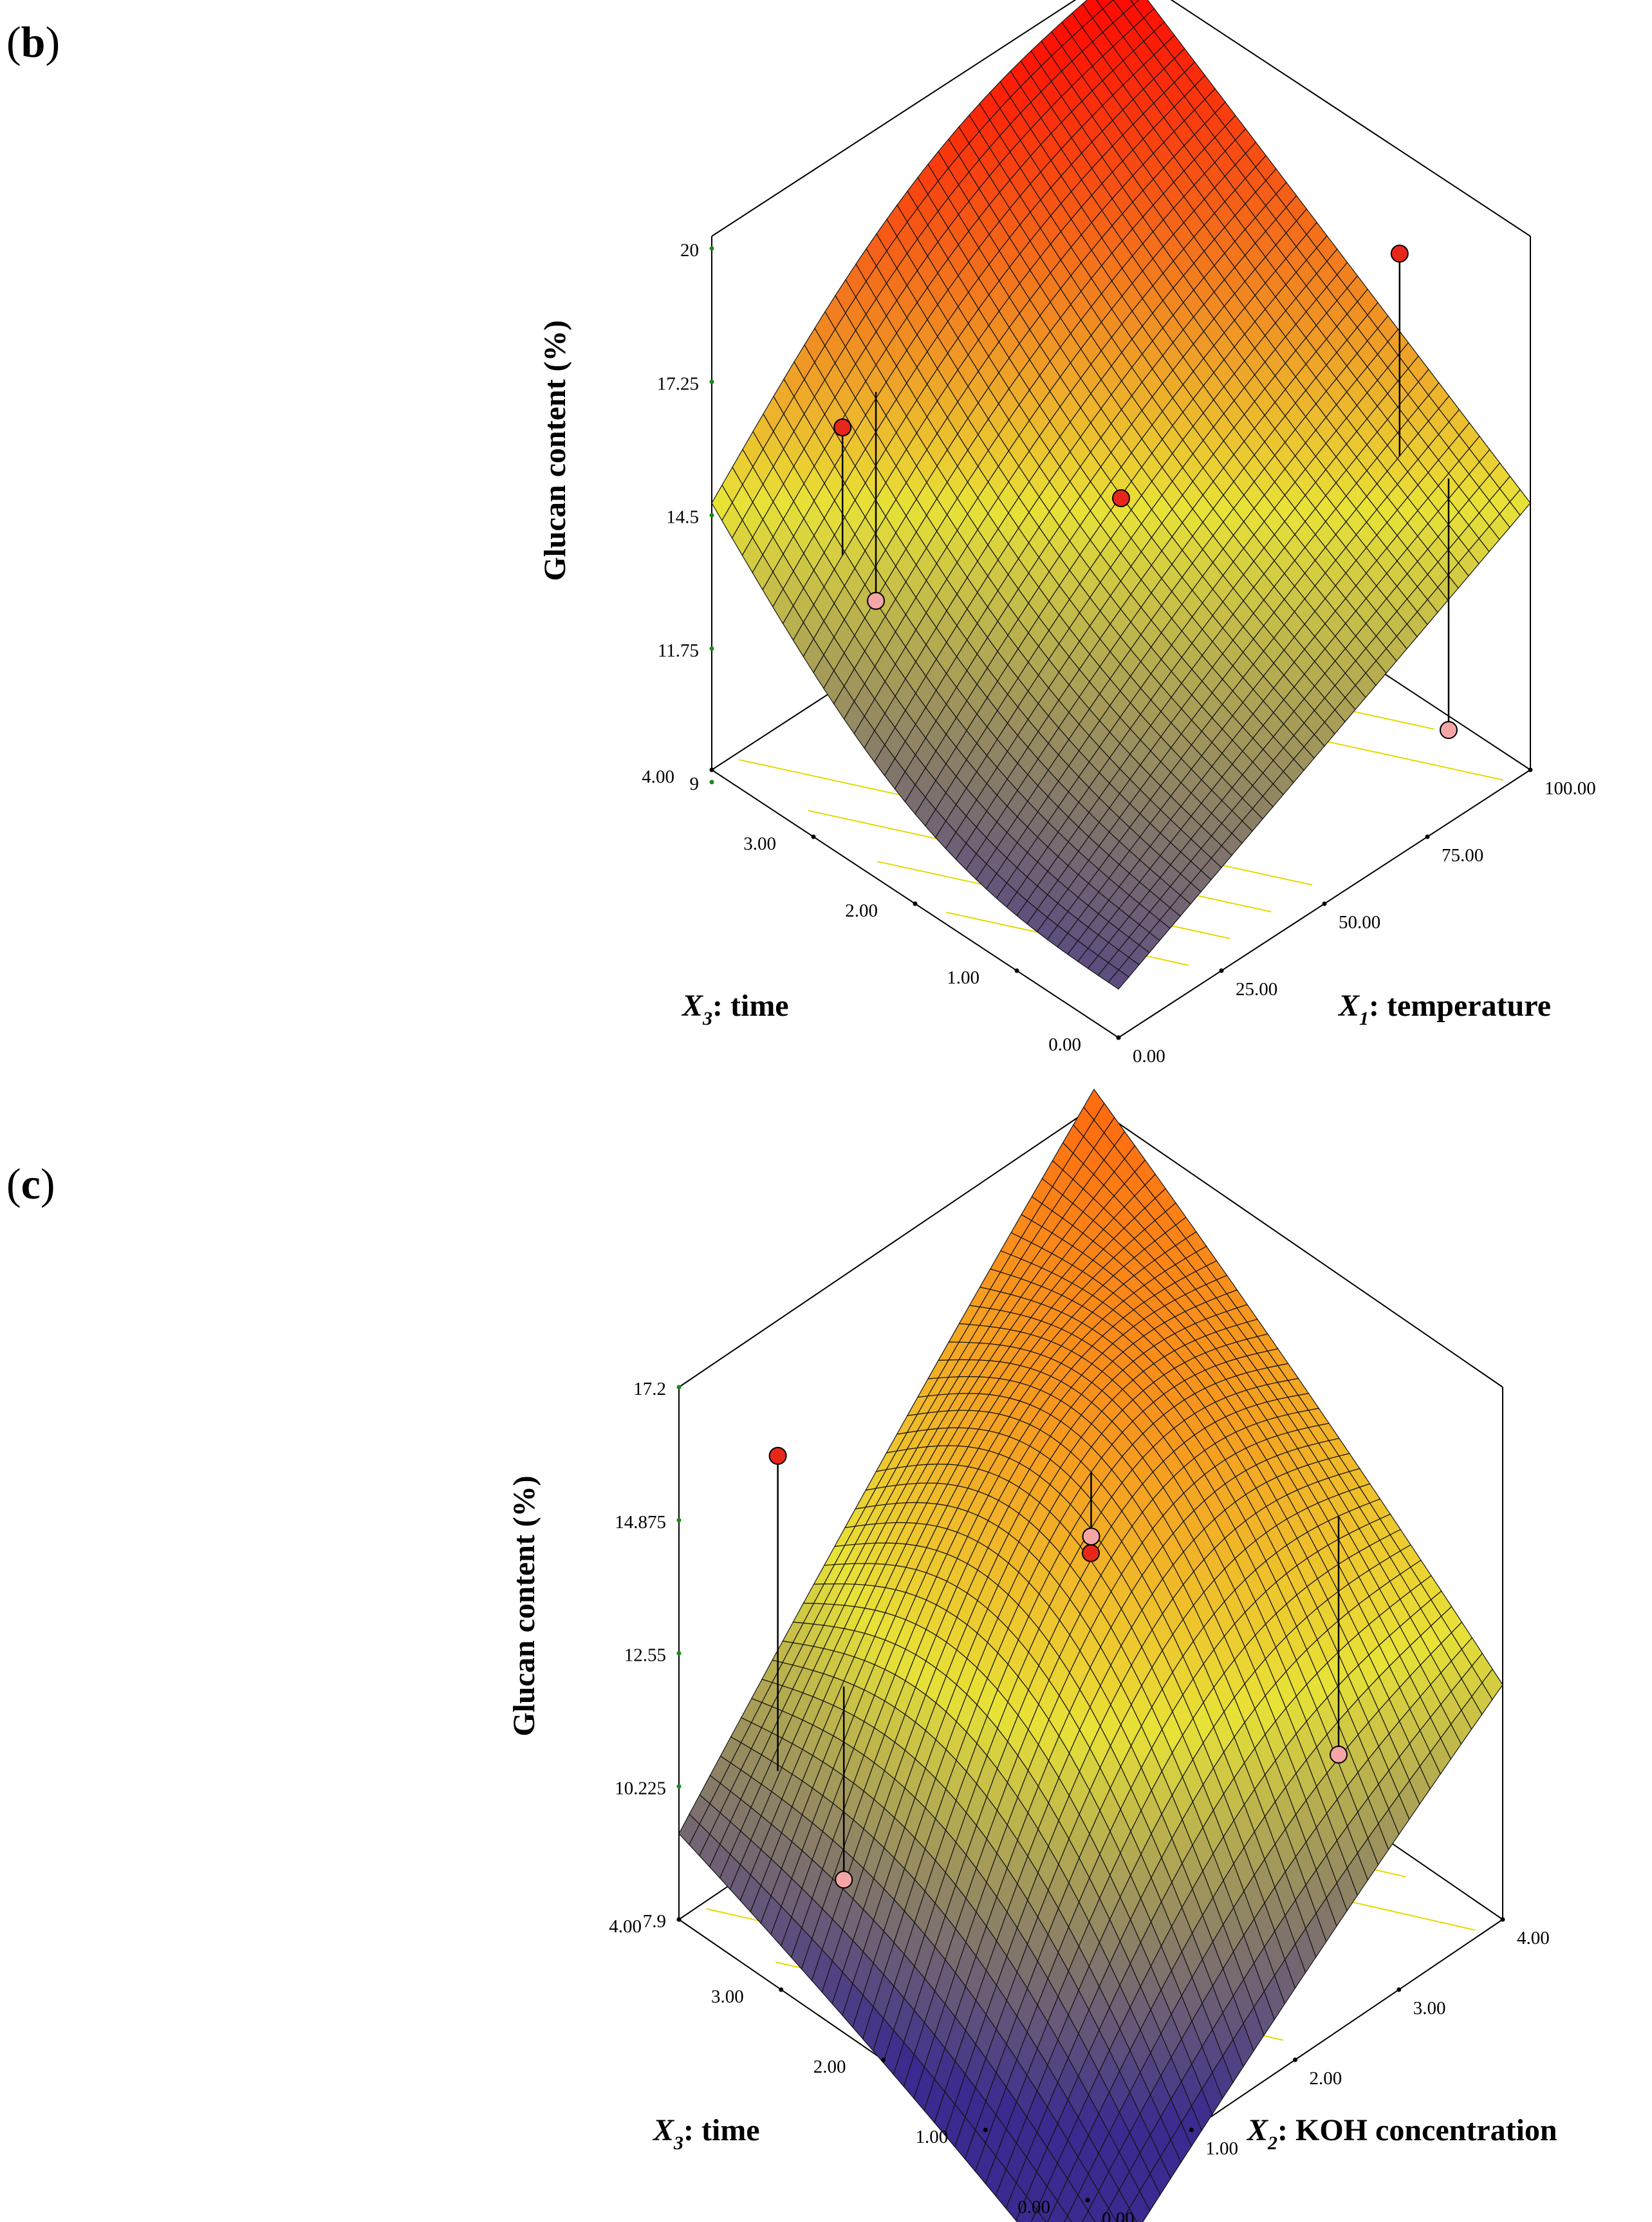  What do you see at coordinates (1429, 2008) in the screenshot?
I see `right-tick-label: 3.00` at bounding box center [1429, 2008].